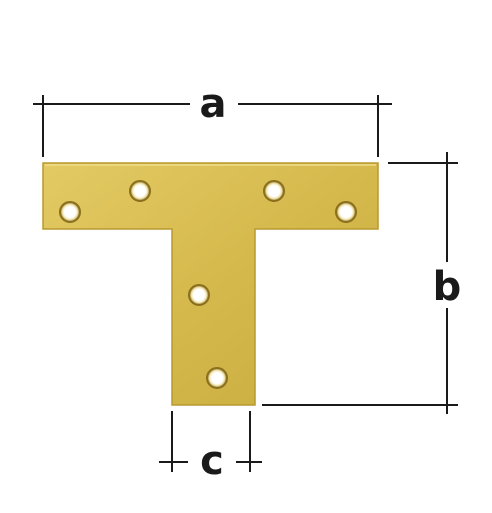 Image resolution: width=492 pixels, height=513 pixels. What do you see at coordinates (212, 461) in the screenshot?
I see `dimension-c-label: c` at bounding box center [212, 461].